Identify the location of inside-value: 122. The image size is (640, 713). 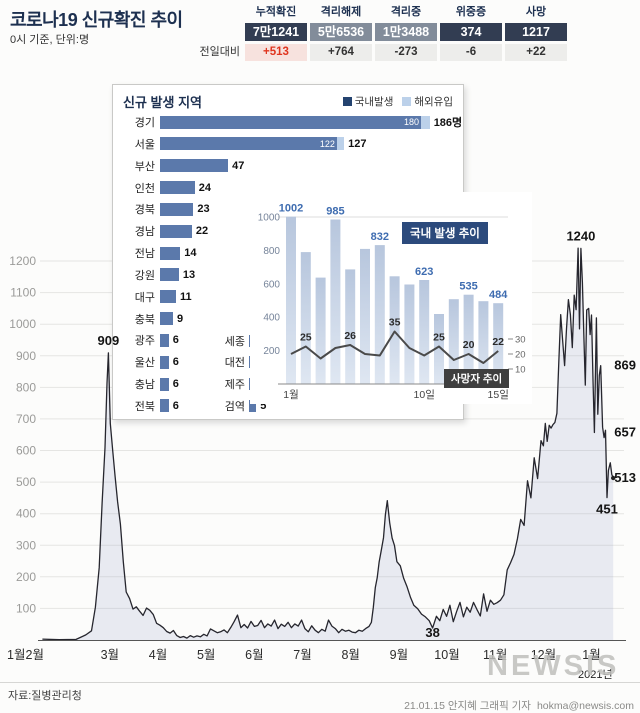
(327, 143).